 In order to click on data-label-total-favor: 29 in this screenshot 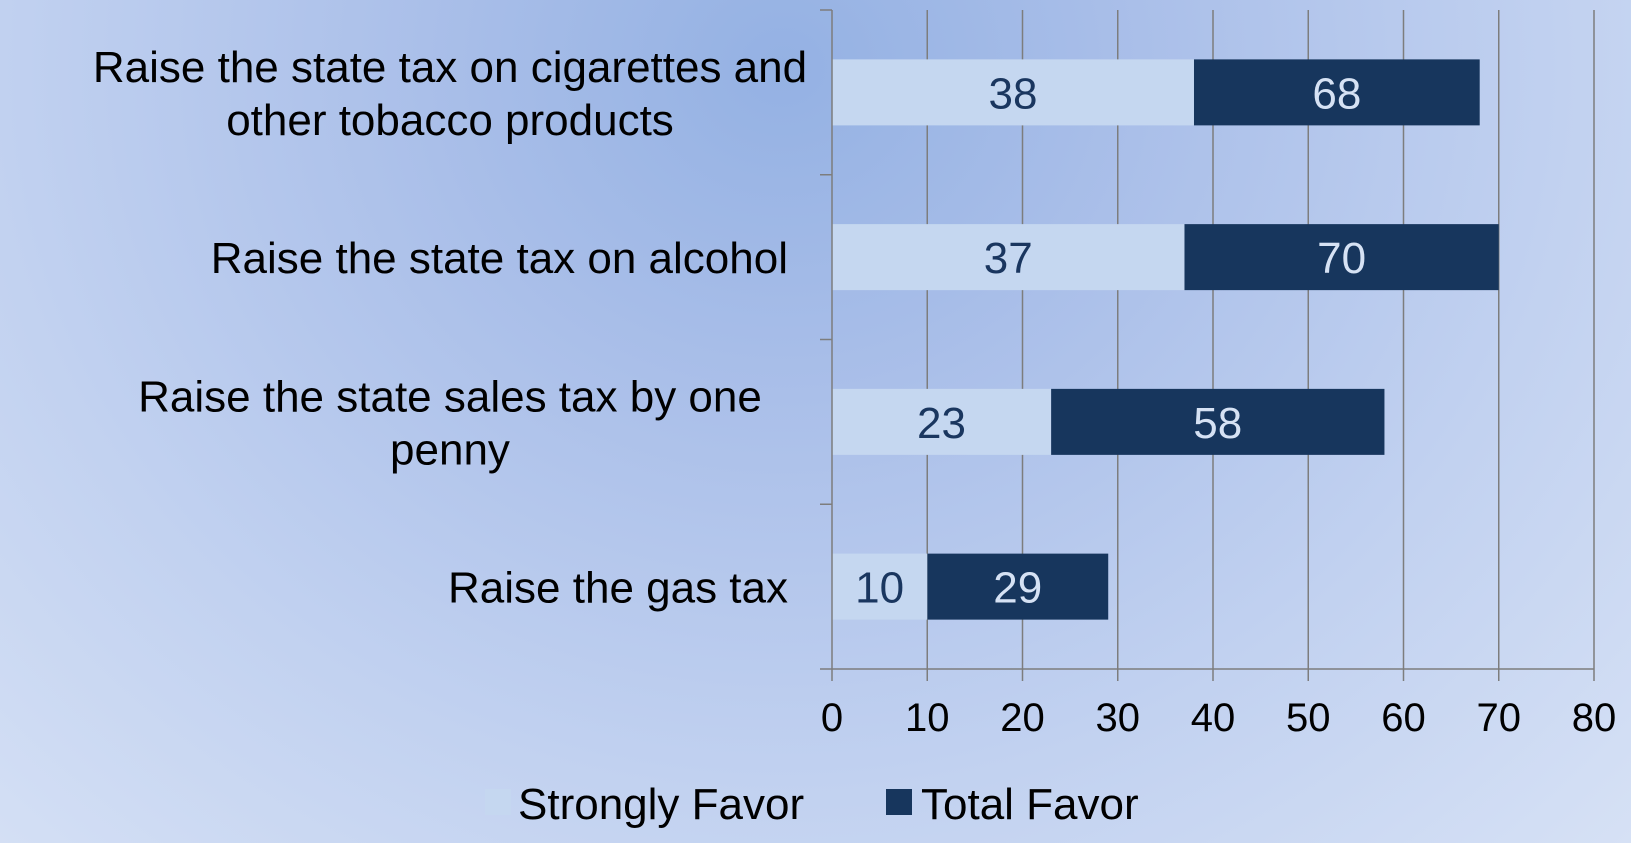, I will do `click(1017, 588)`.